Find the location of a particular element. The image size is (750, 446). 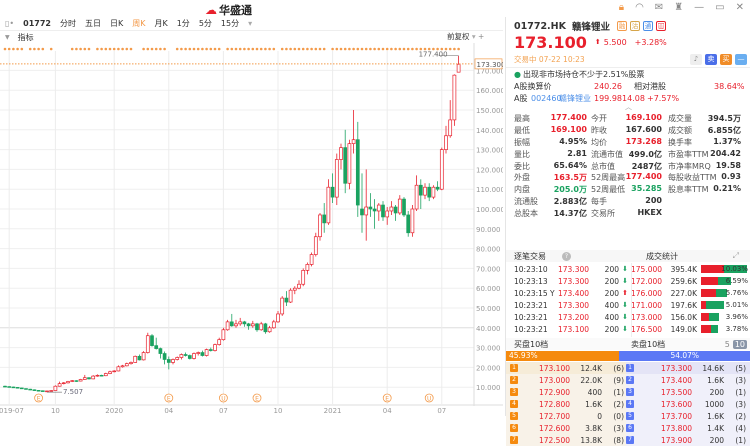

mail-icon: ✉ is located at coordinates (659, 7).